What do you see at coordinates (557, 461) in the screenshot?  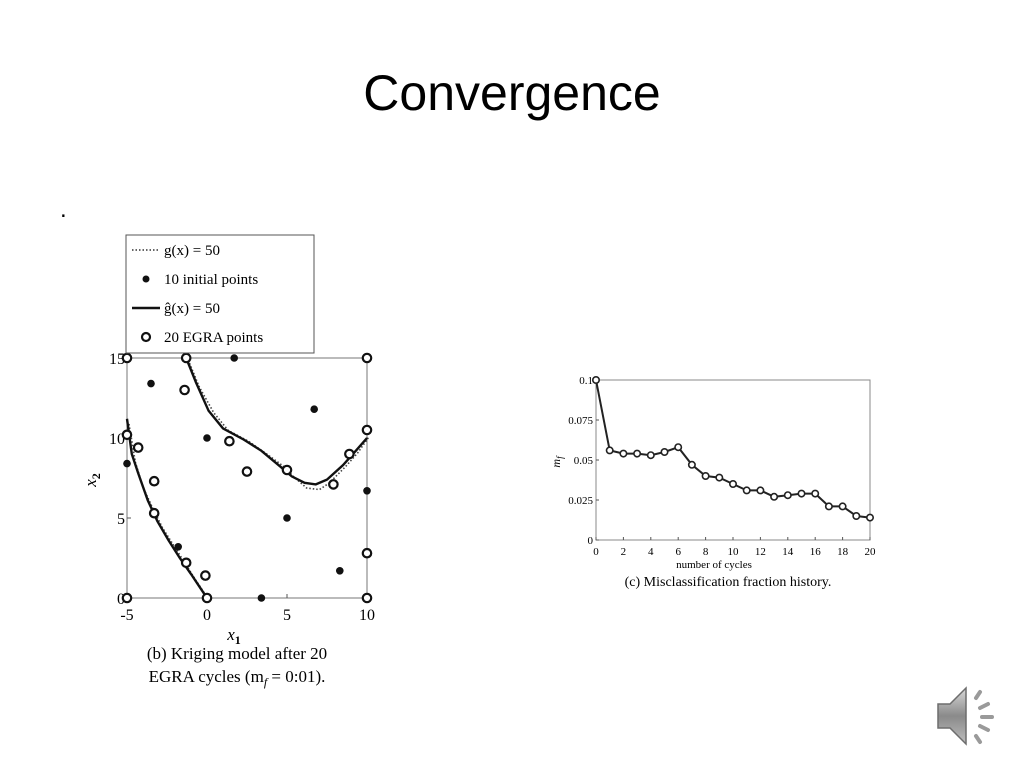 I see `mf-axis-label: mf` at bounding box center [557, 461].